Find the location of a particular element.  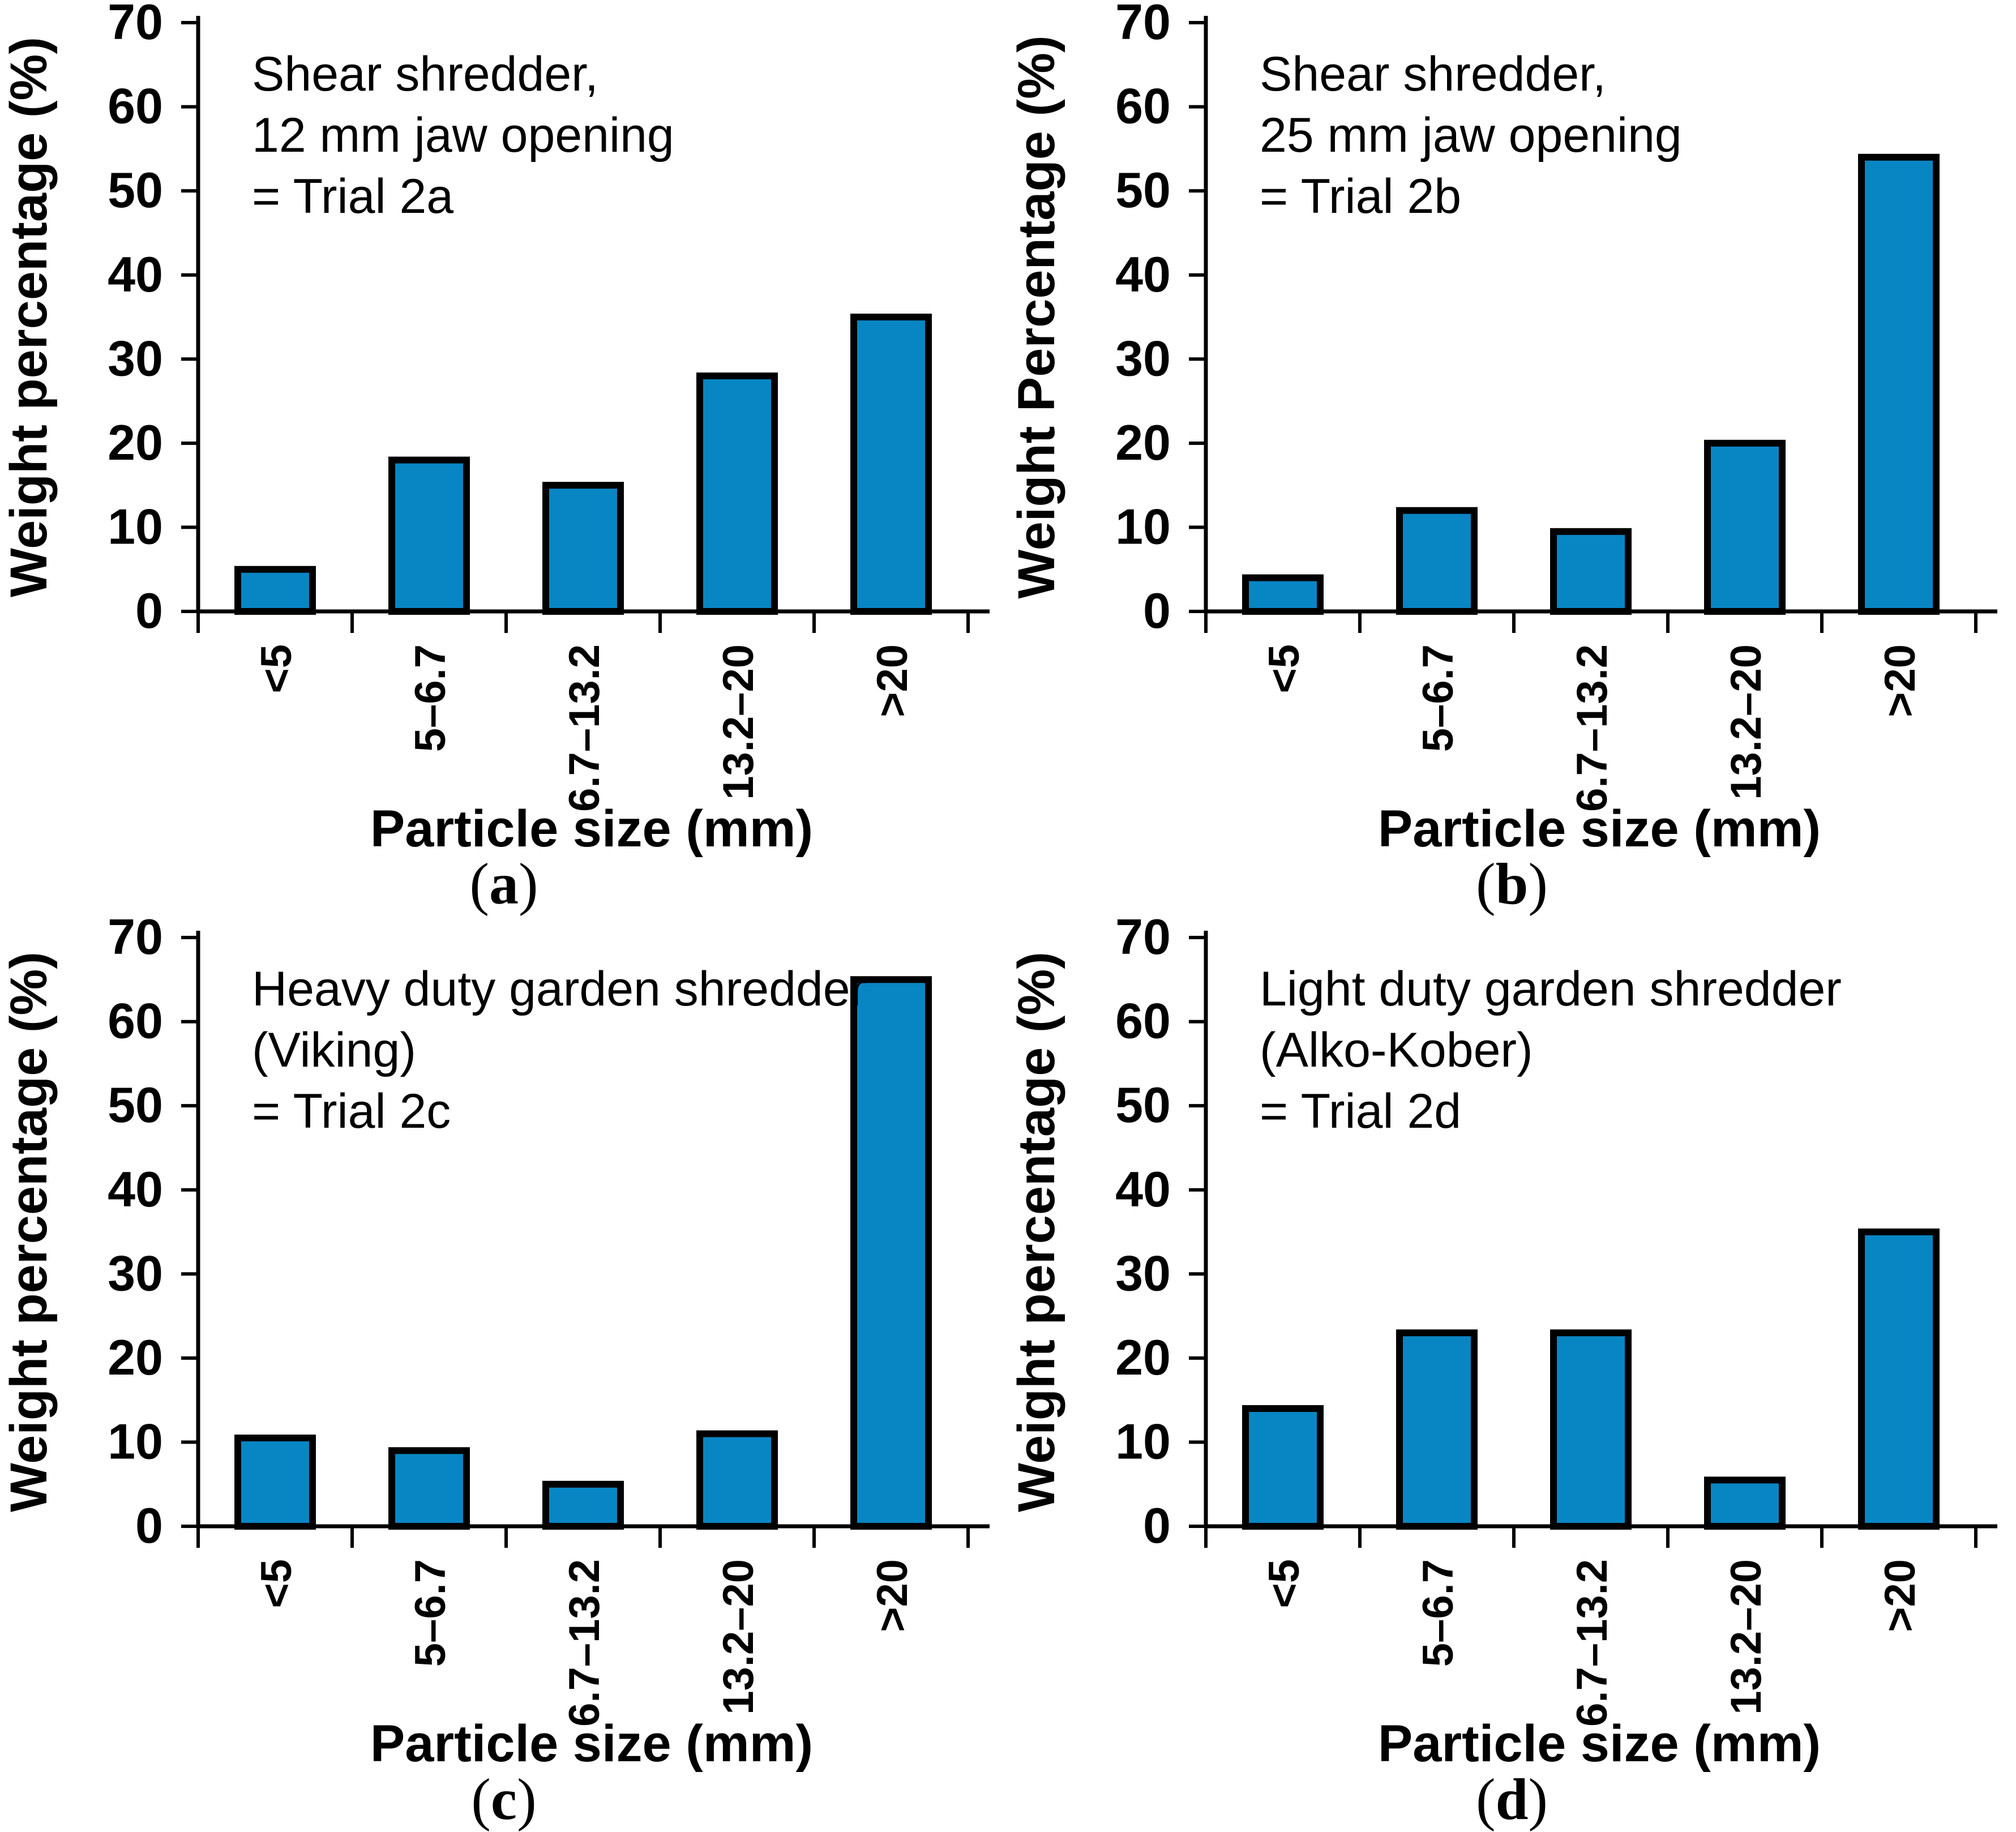

y-axis-title: Weight Percentage (%) is located at coordinates (1036, 316).